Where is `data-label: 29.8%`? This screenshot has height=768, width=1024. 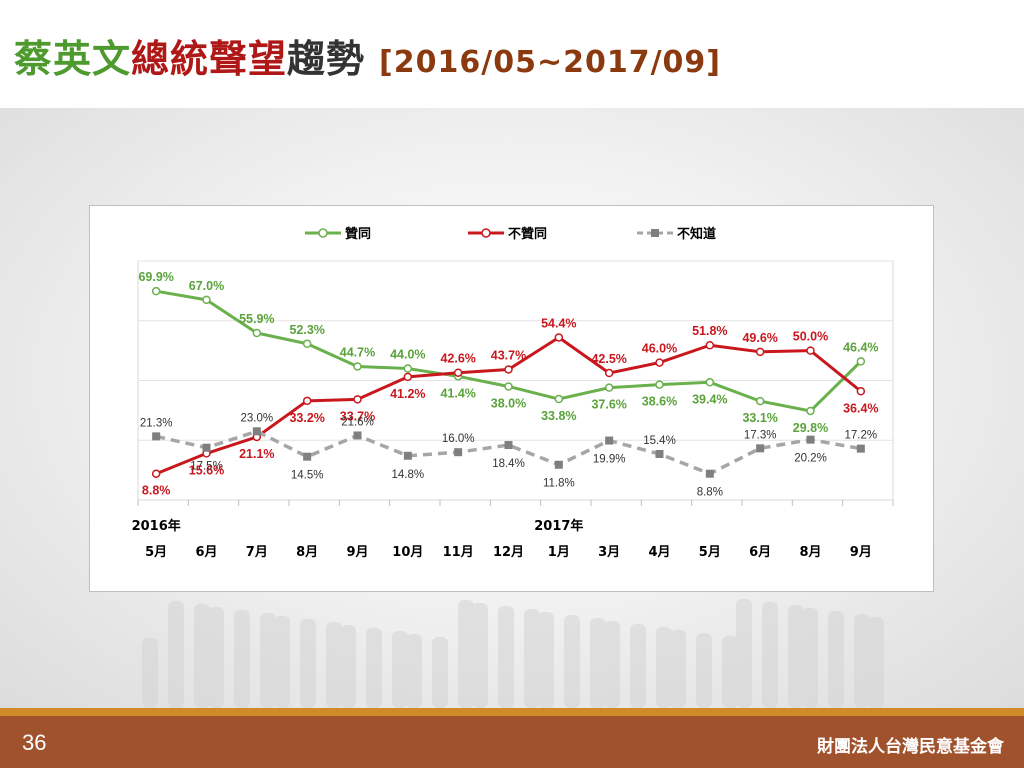 data-label: 29.8% is located at coordinates (810, 428).